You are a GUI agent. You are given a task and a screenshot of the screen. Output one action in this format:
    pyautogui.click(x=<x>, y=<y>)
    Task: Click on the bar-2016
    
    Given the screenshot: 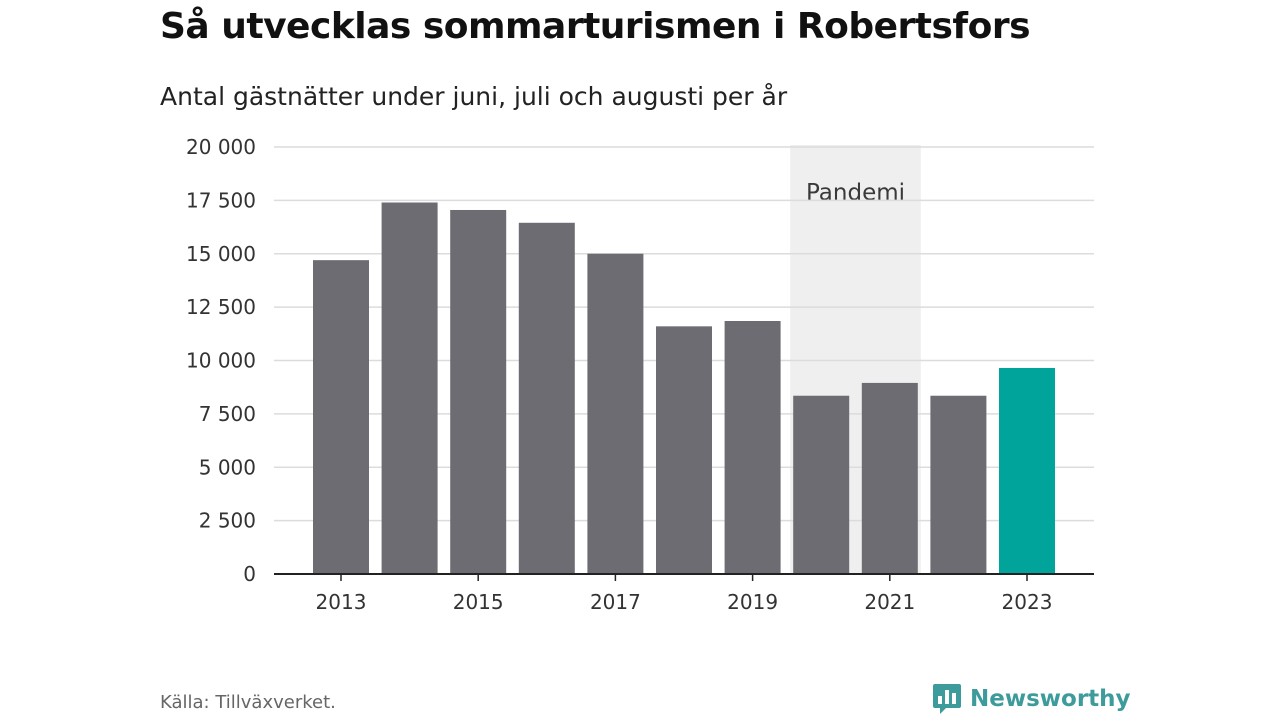 What is the action you would take?
    pyautogui.click(x=546, y=398)
    